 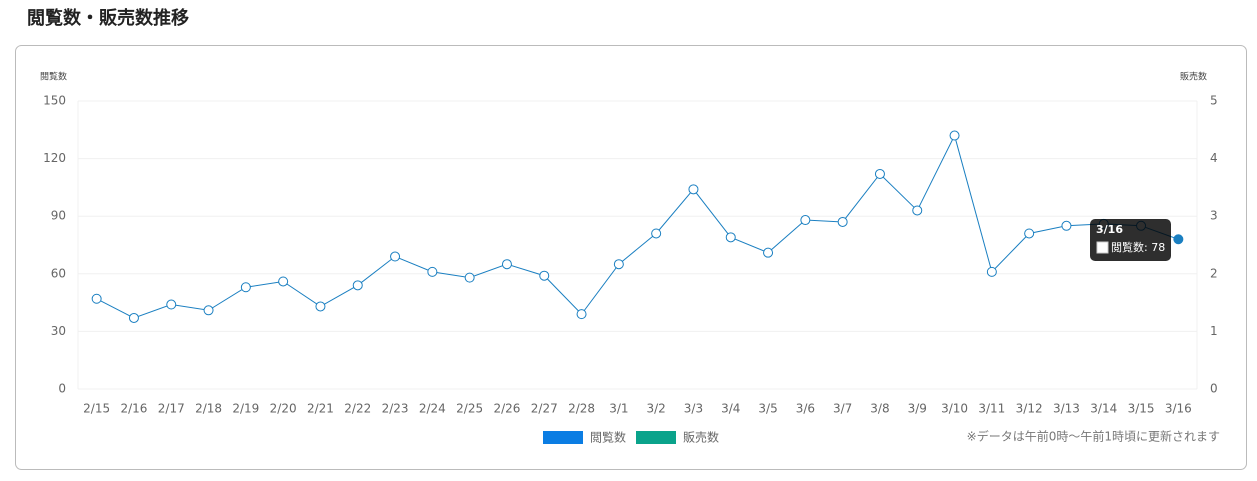 What do you see at coordinates (1138, 247) in the screenshot?
I see `tooltip-text: 閲覧数: 78` at bounding box center [1138, 247].